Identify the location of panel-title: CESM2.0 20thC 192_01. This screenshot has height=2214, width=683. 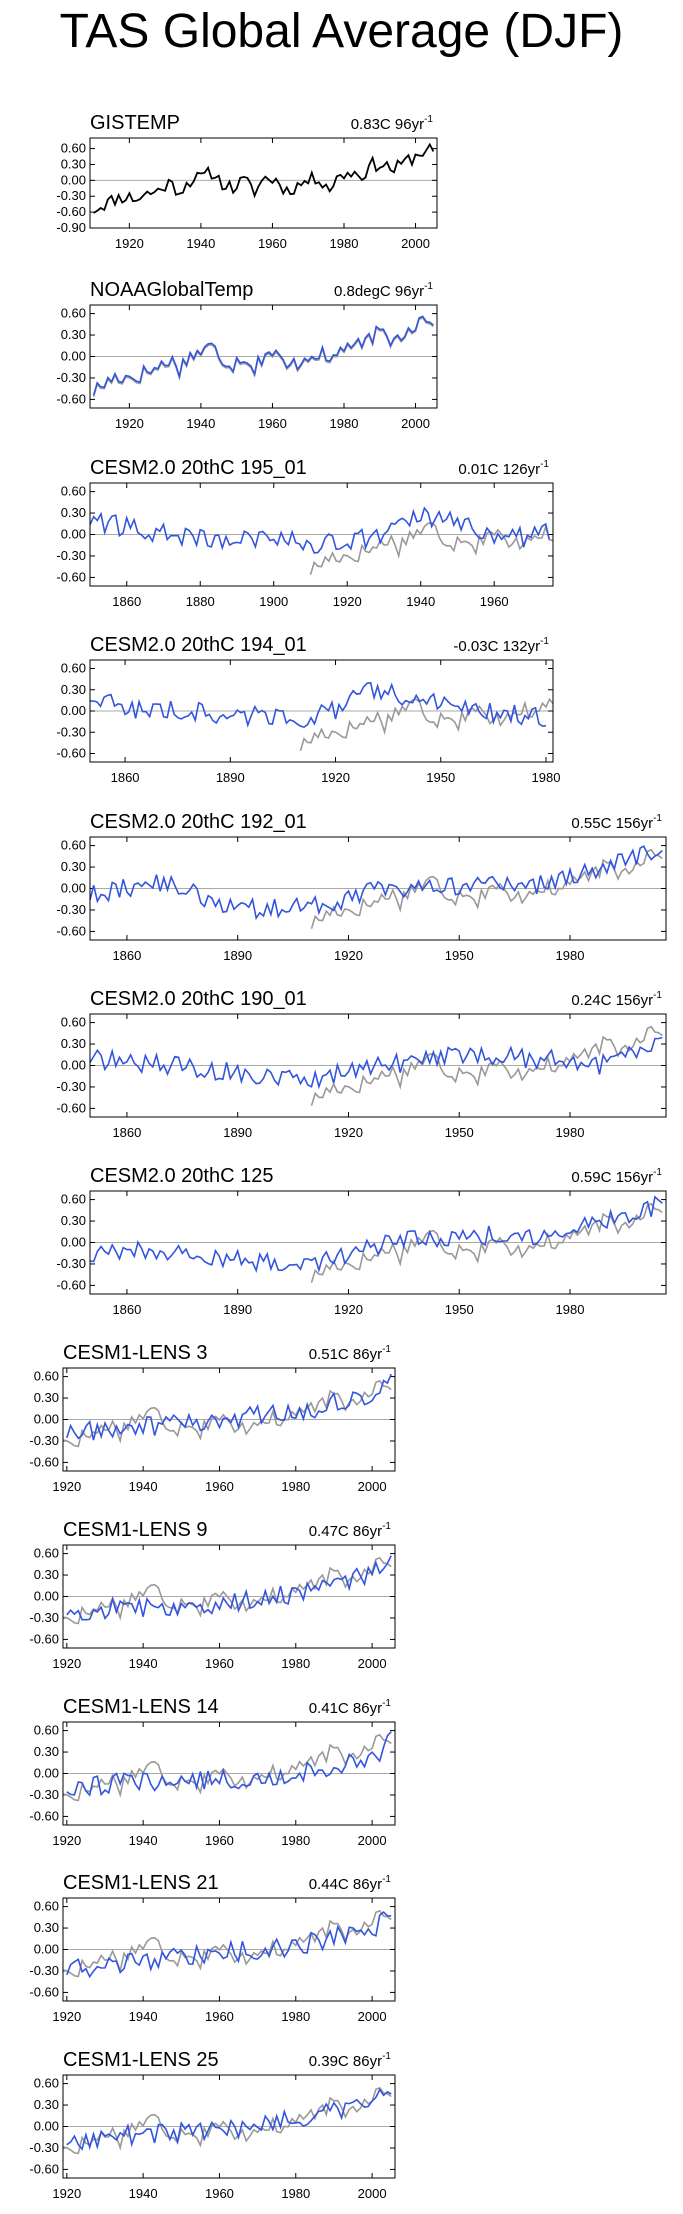
(198, 822).